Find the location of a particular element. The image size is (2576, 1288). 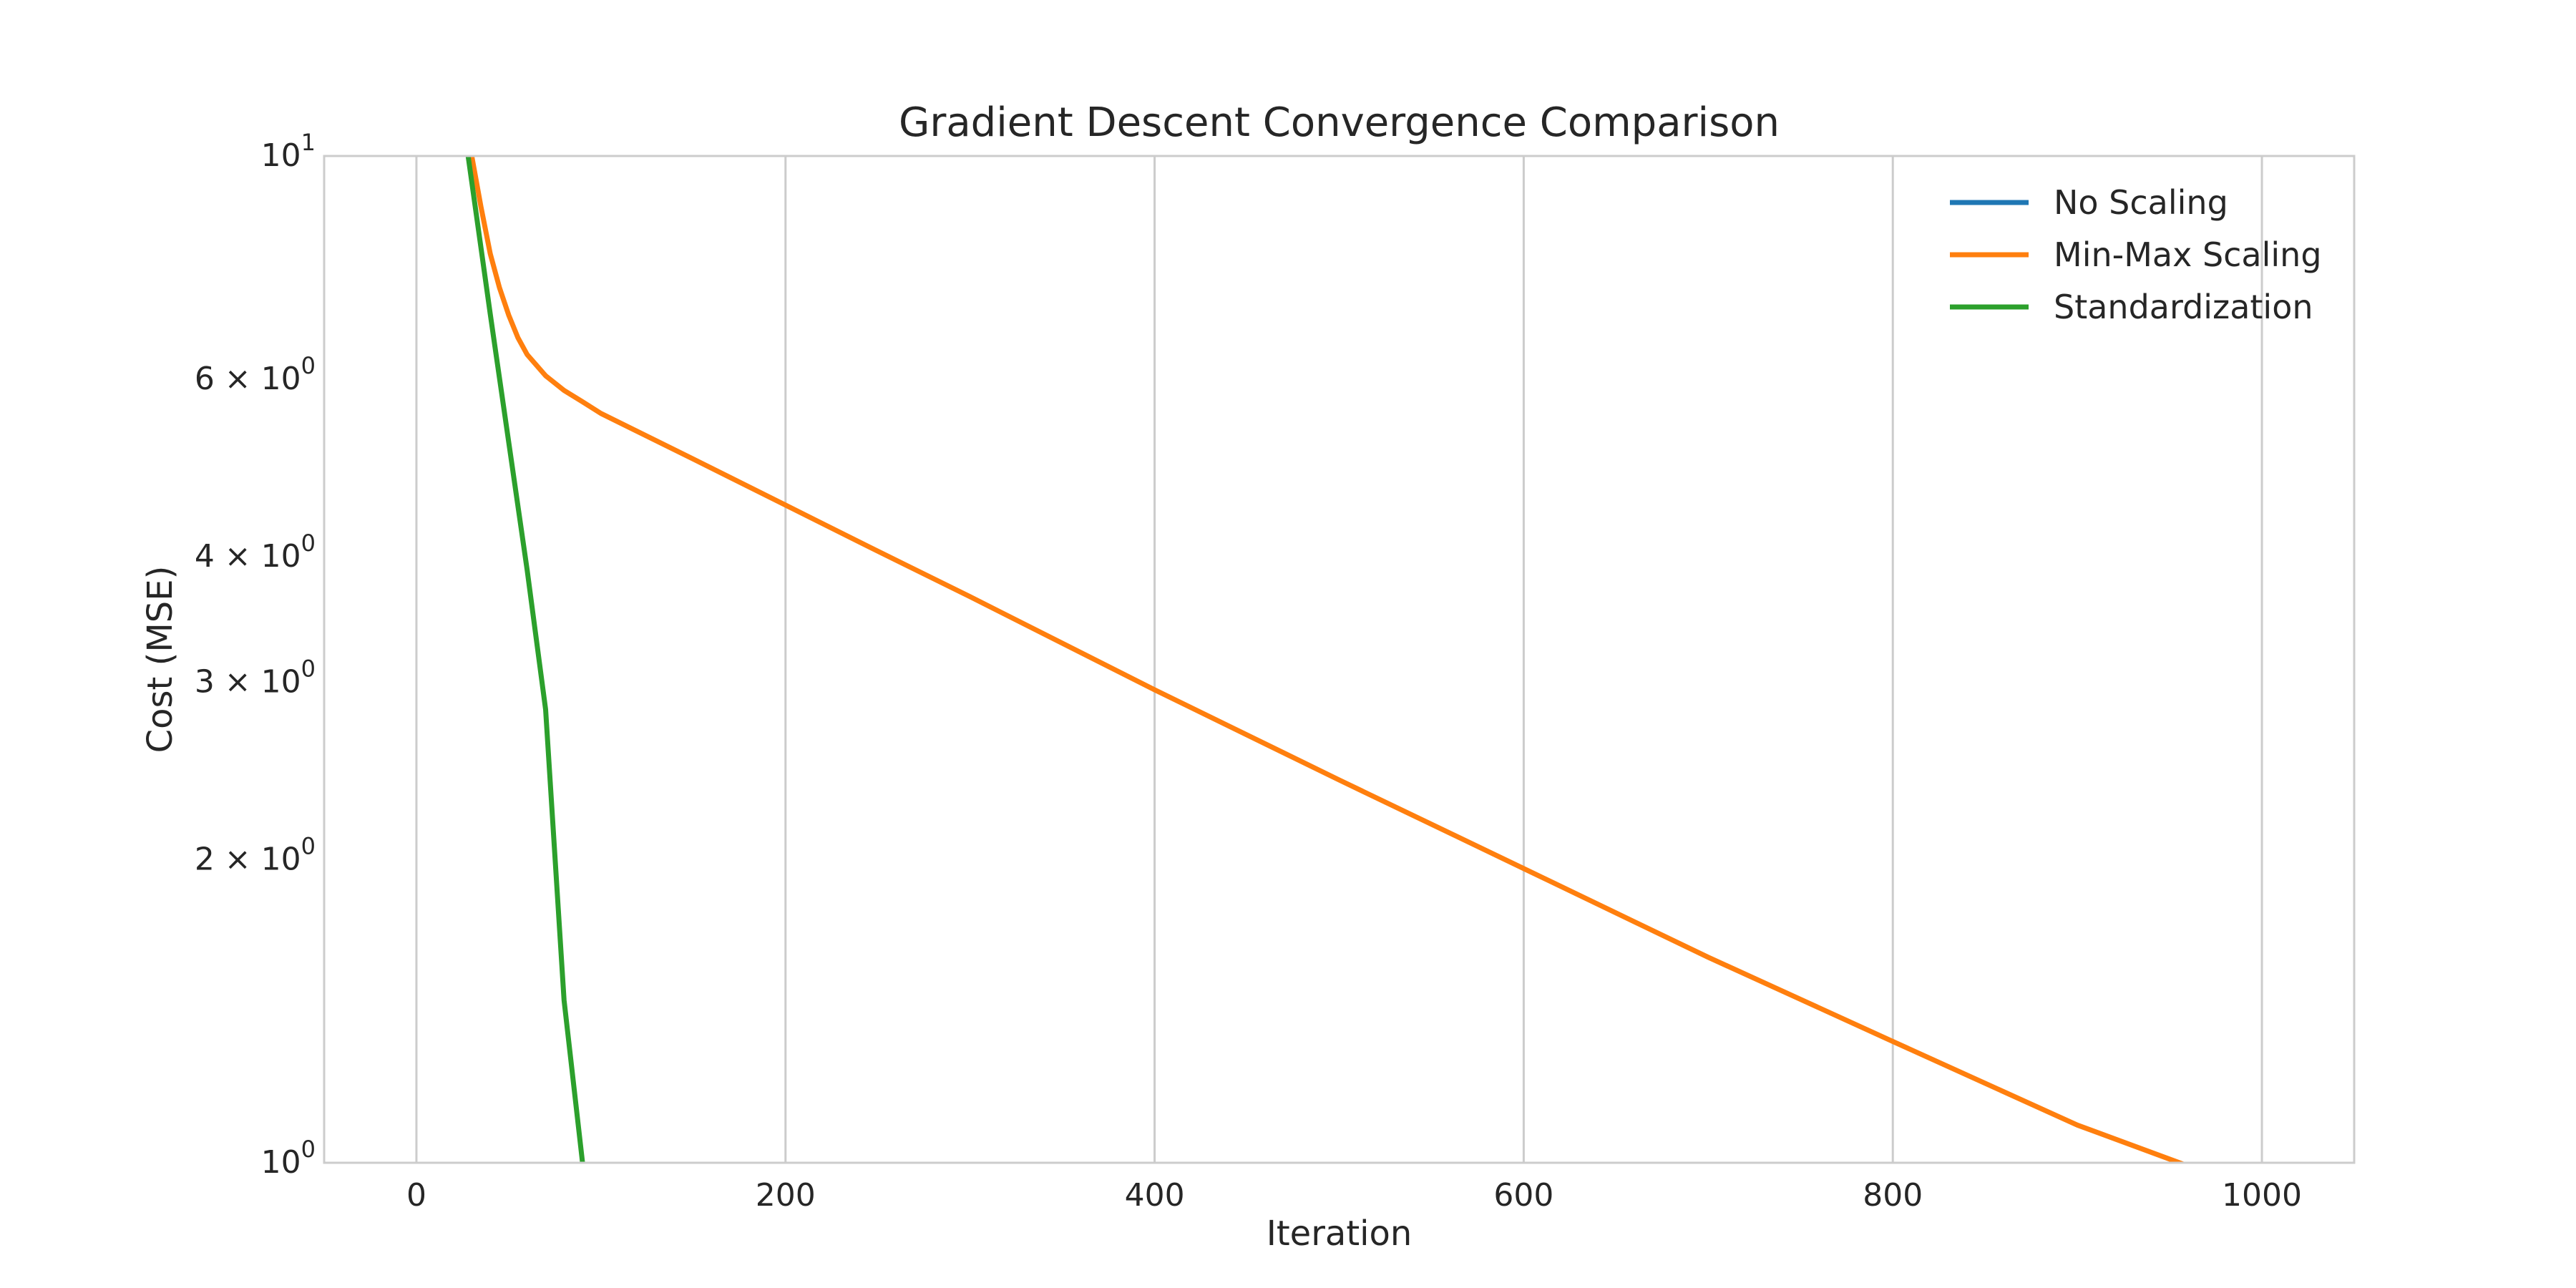

x-tick-label: 1000 is located at coordinates (2262, 1195).